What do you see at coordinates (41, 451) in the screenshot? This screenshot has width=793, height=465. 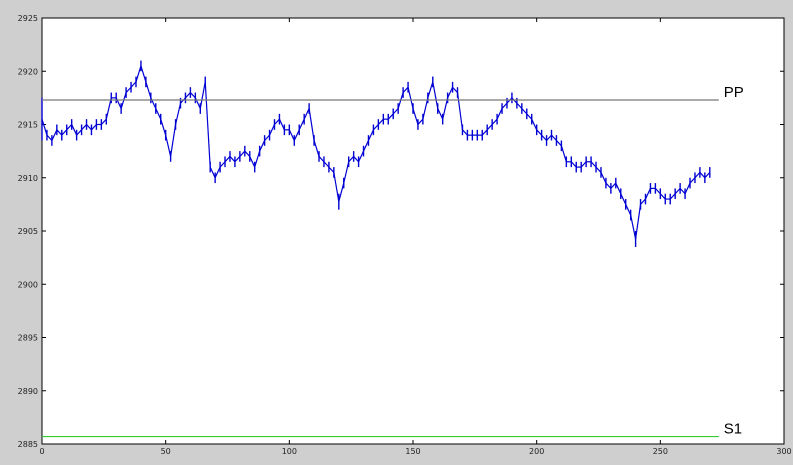 I see `x-tick-label: 0` at bounding box center [41, 451].